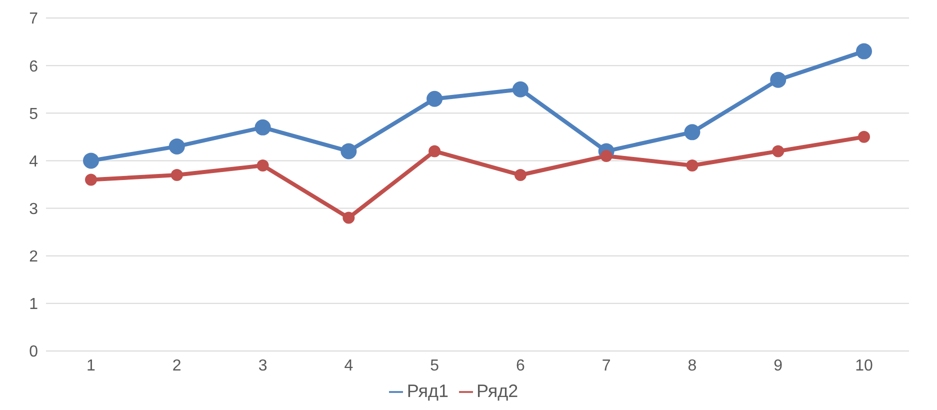  Describe the element at coordinates (33, 161) in the screenshot. I see `y-tick-label: 4` at that location.